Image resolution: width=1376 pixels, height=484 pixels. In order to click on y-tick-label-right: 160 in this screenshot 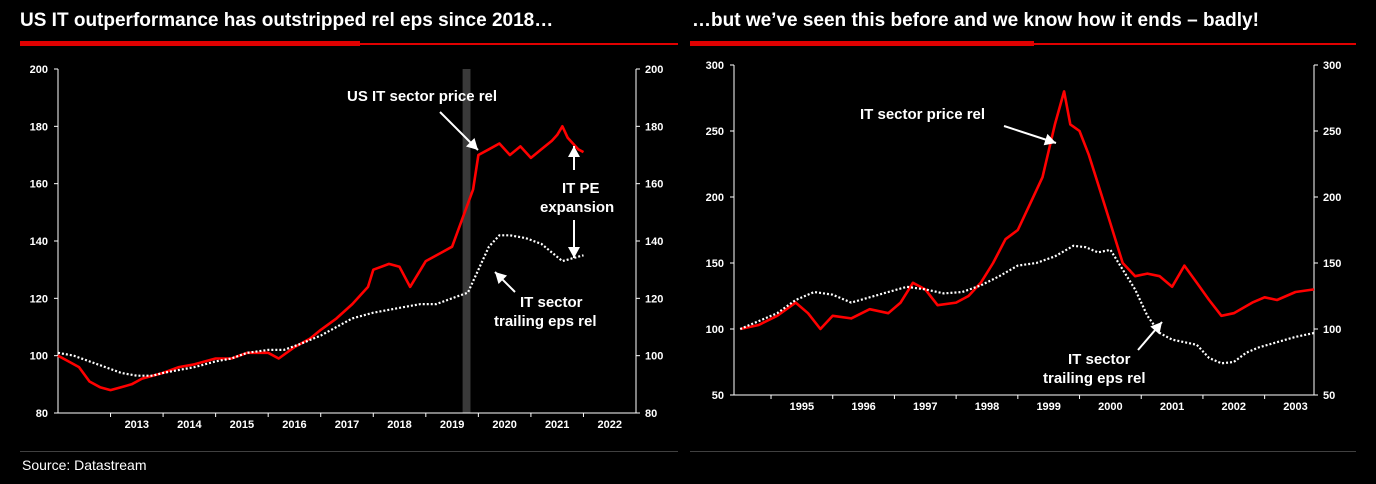, I will do `click(654, 185)`.